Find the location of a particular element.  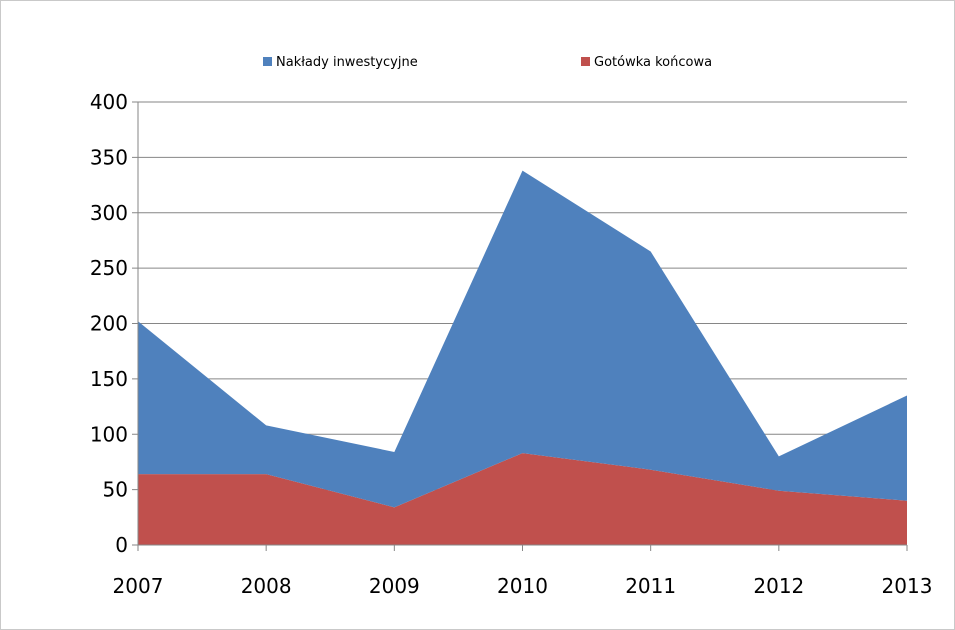

y-tick-label-250: 250 is located at coordinates (109, 268).